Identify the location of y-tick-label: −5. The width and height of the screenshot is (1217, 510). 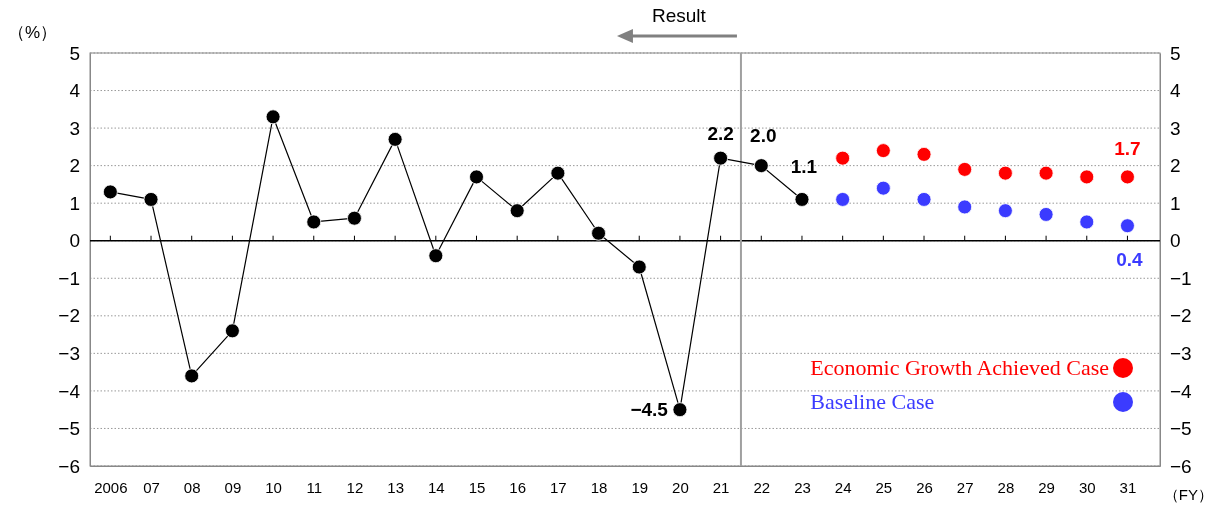
(69, 429).